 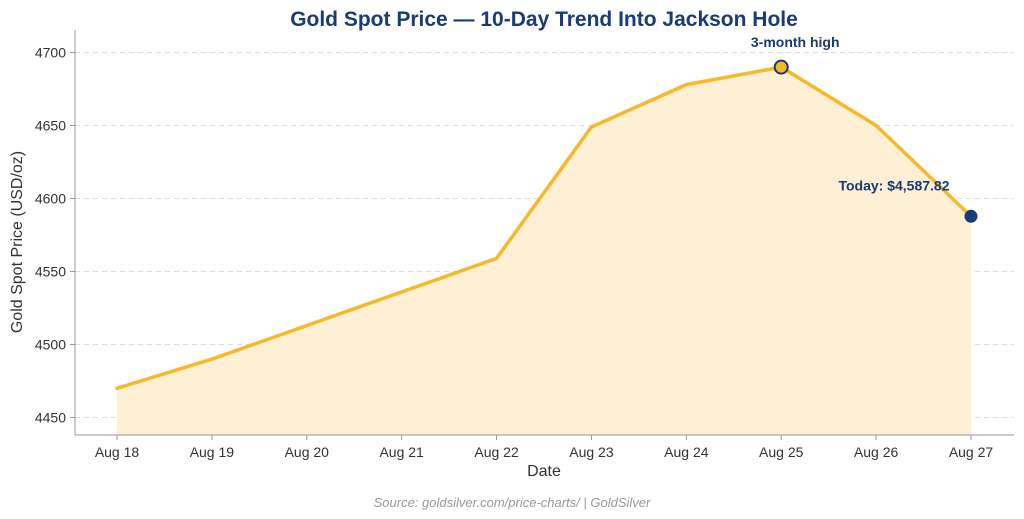 I want to click on y-tick-label: 4550, so click(x=50, y=271).